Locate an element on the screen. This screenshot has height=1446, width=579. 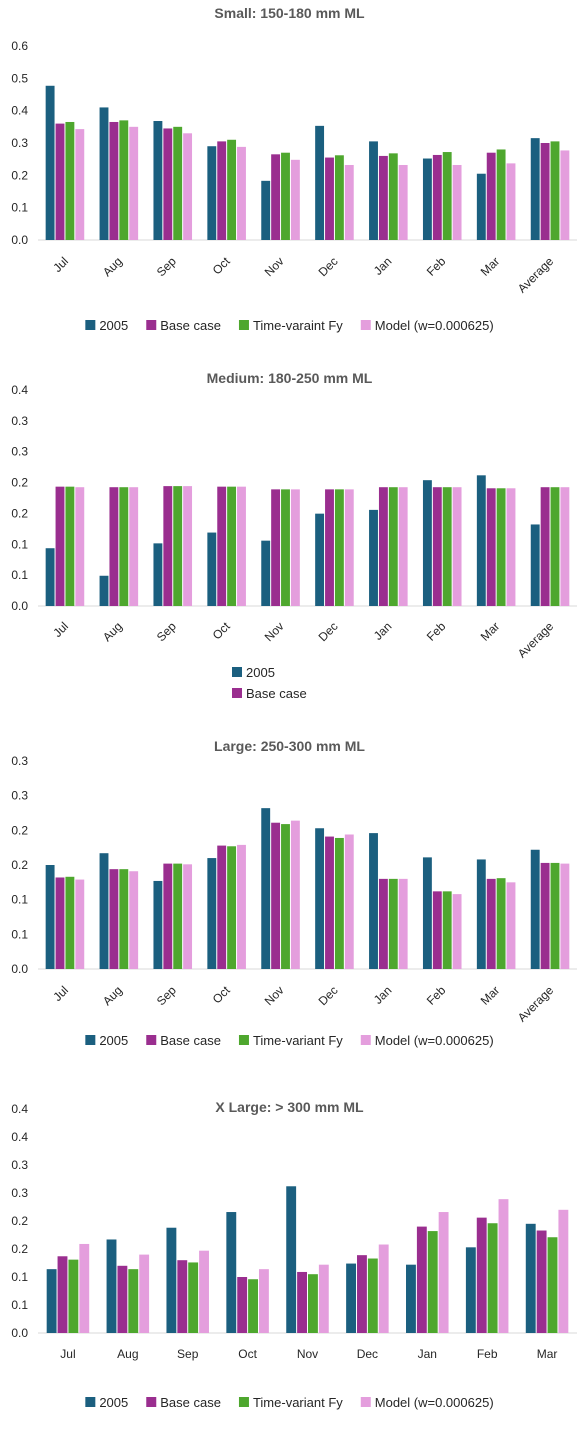
legend-label: 2005 is located at coordinates (113, 325).